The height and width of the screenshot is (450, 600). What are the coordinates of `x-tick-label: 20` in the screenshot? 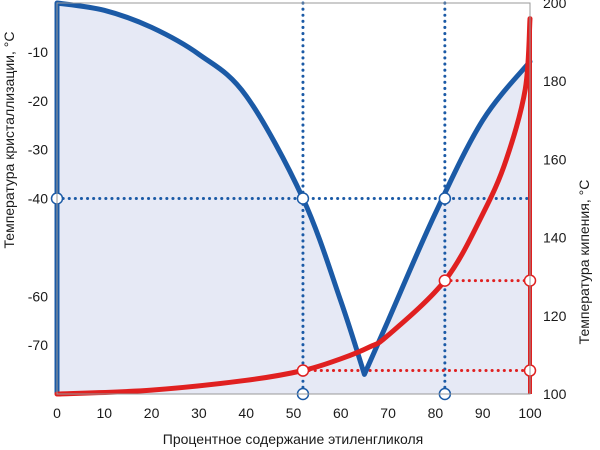 It's located at (152, 413).